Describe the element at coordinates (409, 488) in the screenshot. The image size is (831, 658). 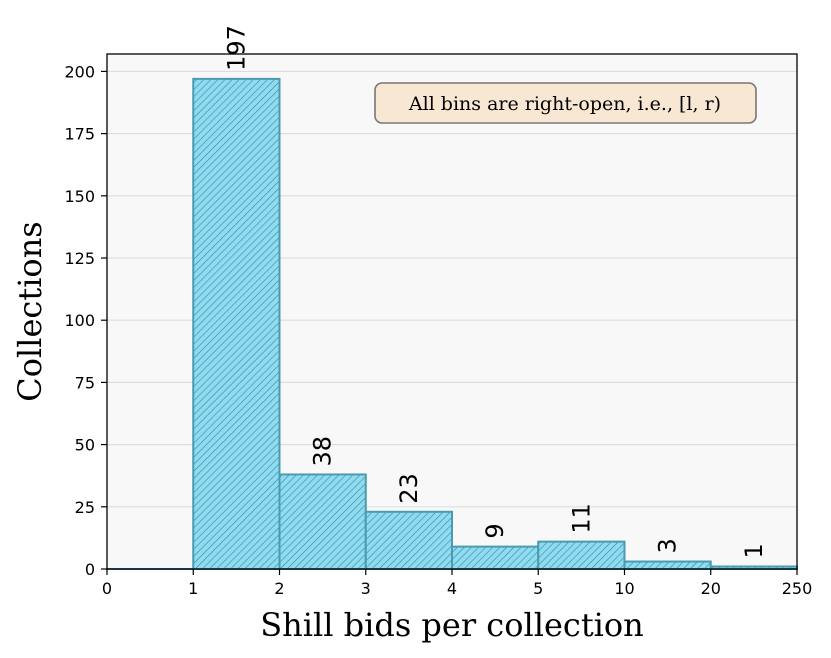
I see `bar-value-label: 23` at that location.